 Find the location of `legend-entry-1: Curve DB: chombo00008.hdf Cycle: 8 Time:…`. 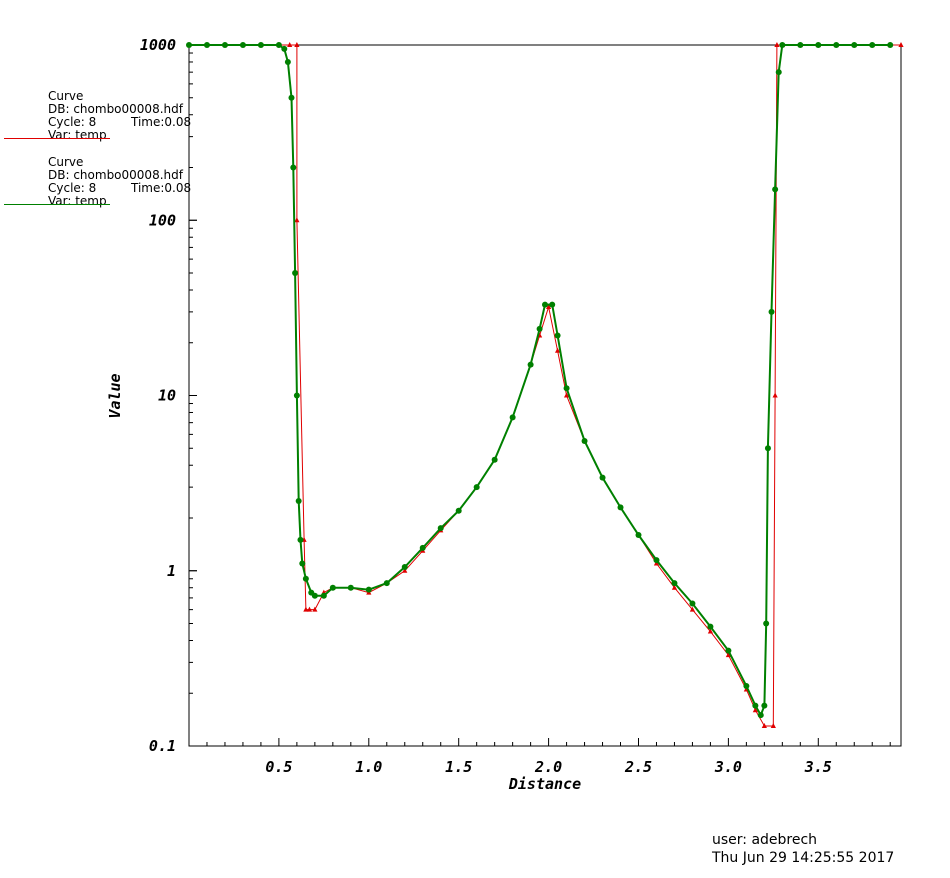

legend-entry-1: Curve DB: chombo00008.hdf Cycle: 8 Time:… is located at coordinates (119, 115).